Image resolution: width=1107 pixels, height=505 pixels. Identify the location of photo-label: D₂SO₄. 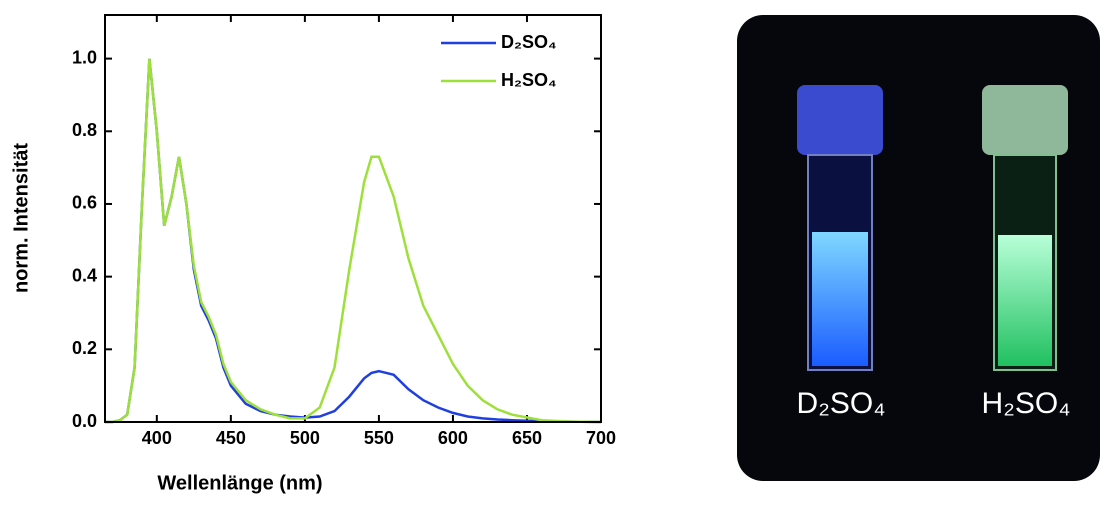
(841, 403).